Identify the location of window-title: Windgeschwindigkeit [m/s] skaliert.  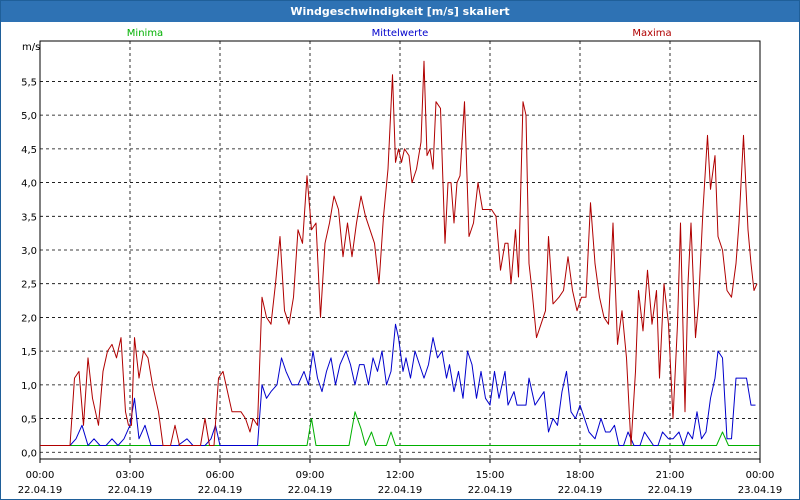
(400, 11).